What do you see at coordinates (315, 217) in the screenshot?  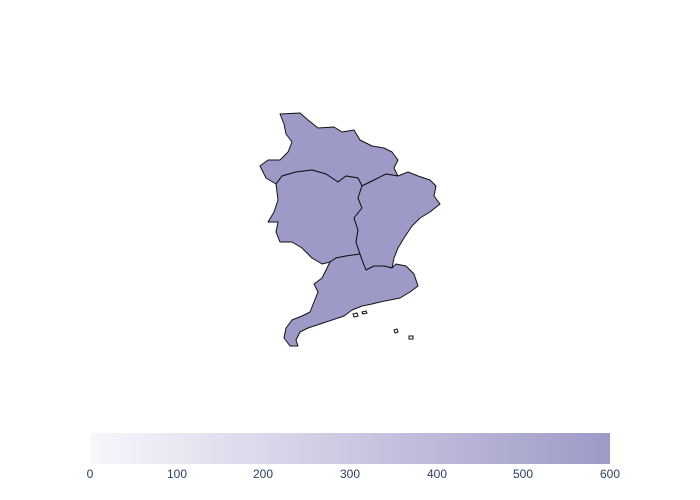 I see `region-west` at bounding box center [315, 217].